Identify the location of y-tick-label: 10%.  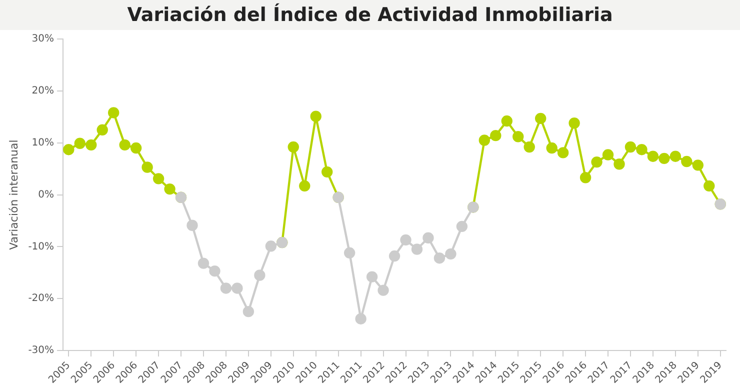
(43, 142).